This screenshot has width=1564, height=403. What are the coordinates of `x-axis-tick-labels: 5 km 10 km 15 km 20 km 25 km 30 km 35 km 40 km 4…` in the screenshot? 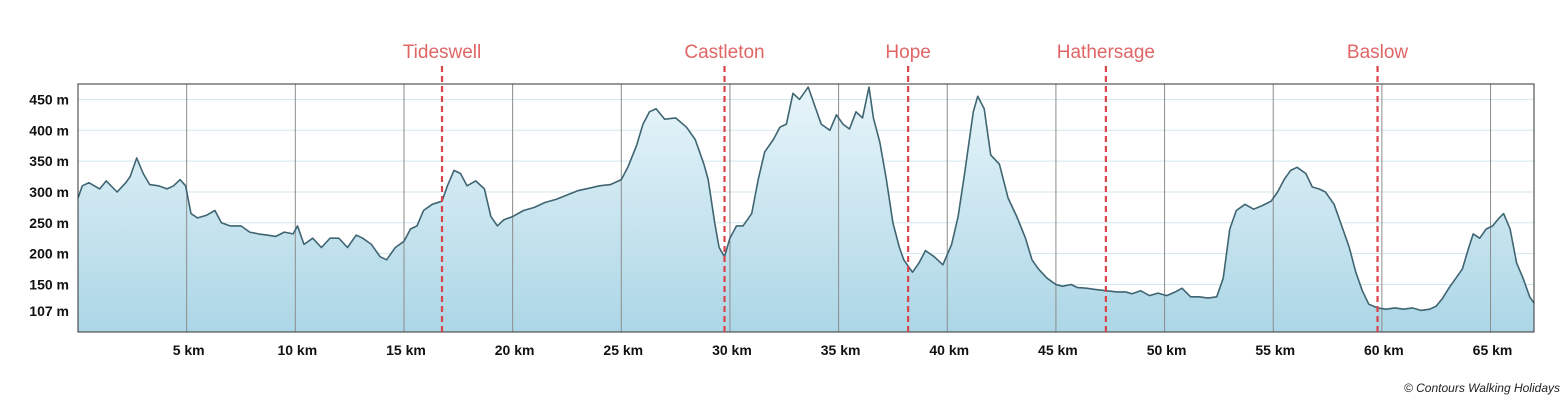 It's located at (843, 350).